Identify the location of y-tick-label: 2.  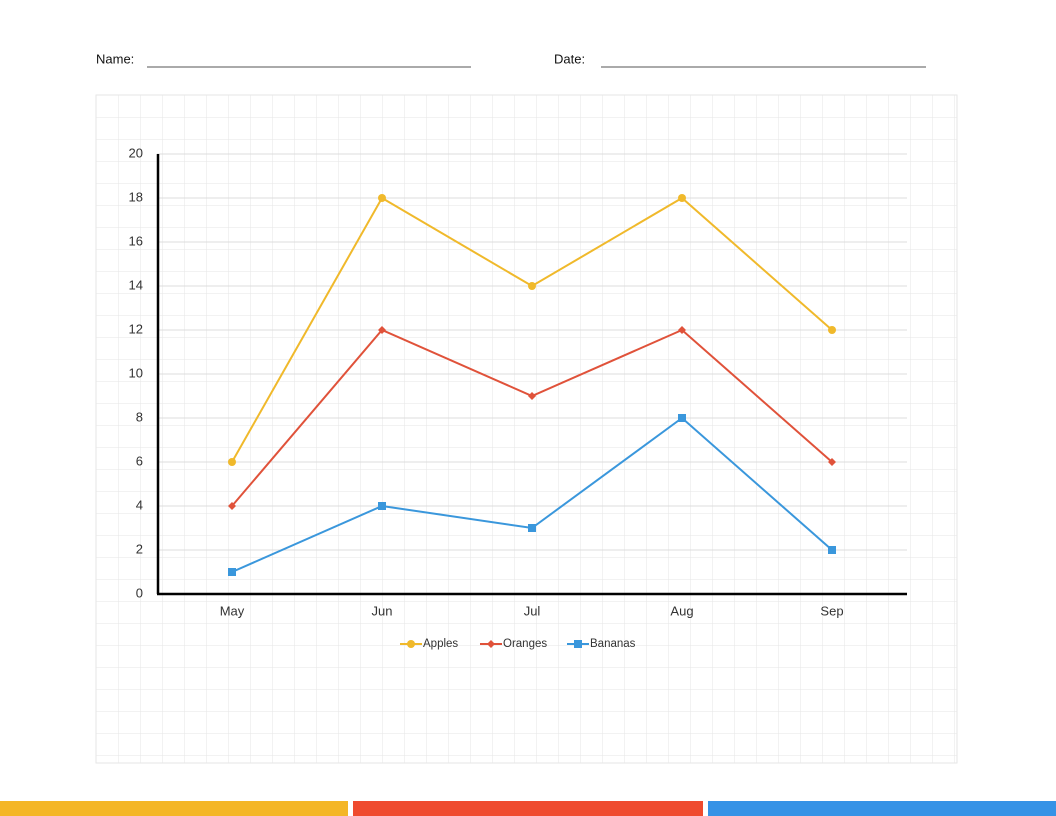
(139, 548).